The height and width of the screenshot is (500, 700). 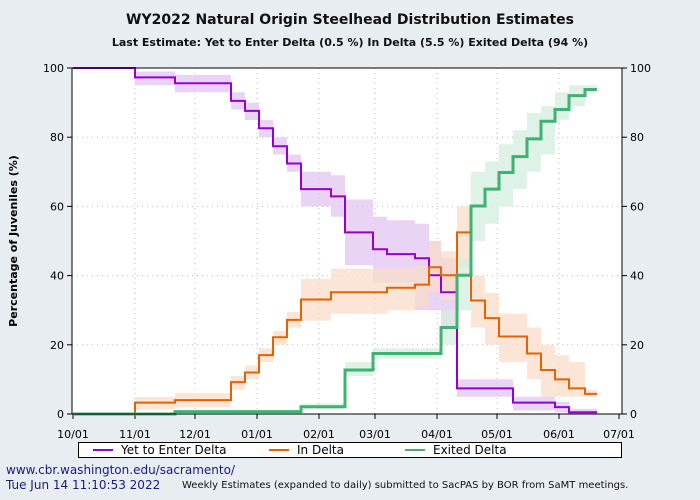 I want to click on y-tick-label: 20, so click(x=57, y=345).